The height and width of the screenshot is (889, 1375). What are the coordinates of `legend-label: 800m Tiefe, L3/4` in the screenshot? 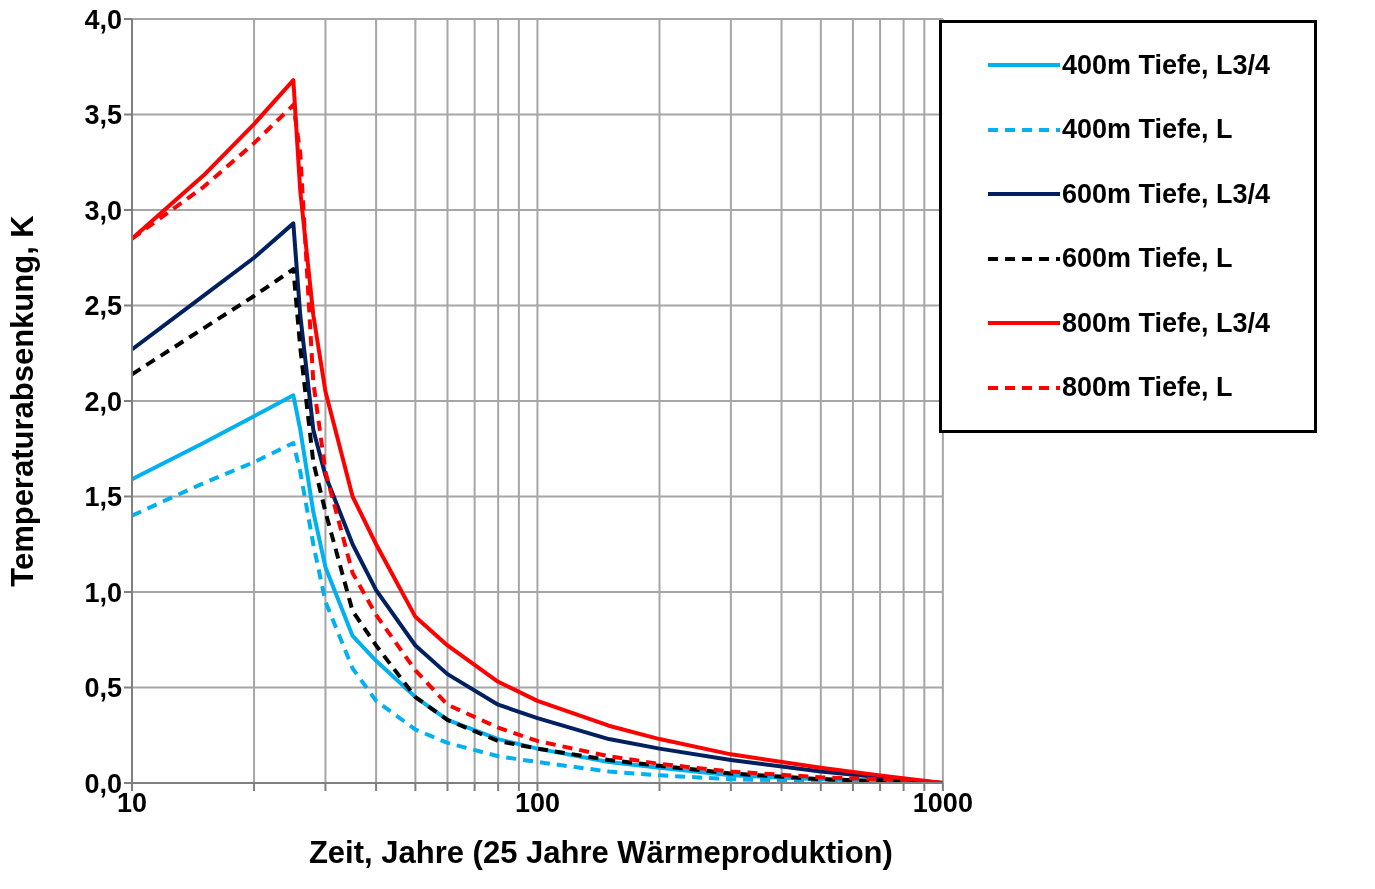 It's located at (1165, 323).